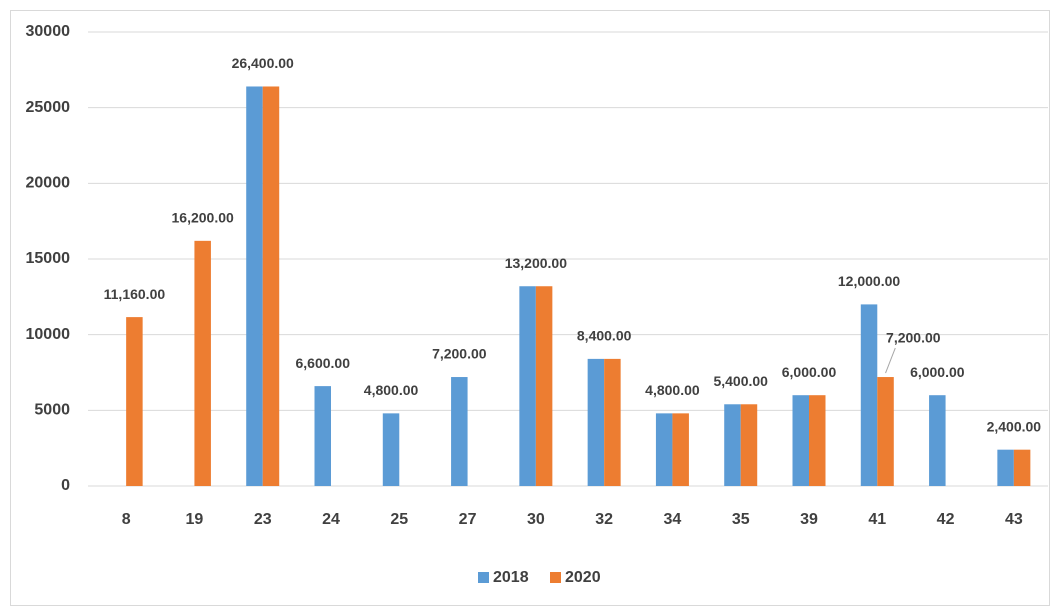 The width and height of the screenshot is (1057, 607). What do you see at coordinates (48, 334) in the screenshot?
I see `y-tick-label: 10000` at bounding box center [48, 334].